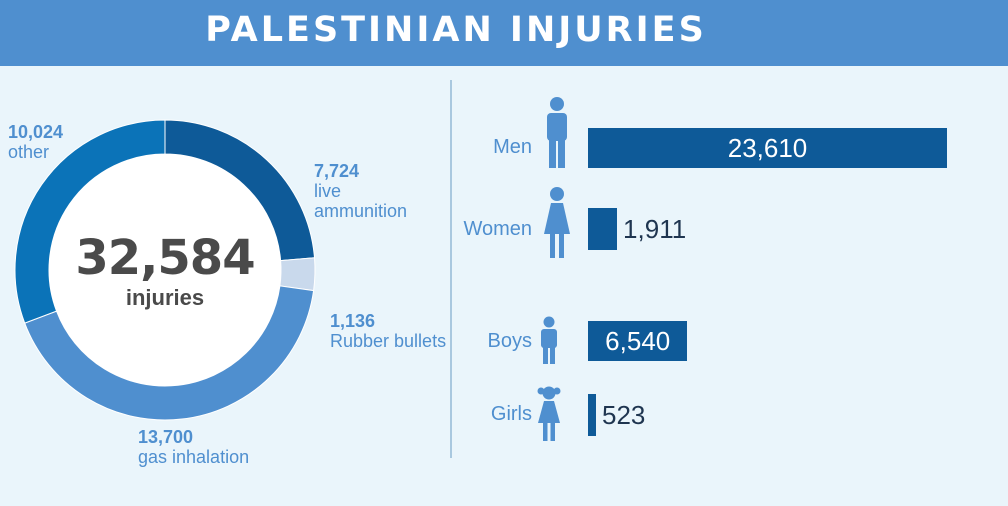  What do you see at coordinates (165, 297) in the screenshot?
I see `total-injuries-label: injuries` at bounding box center [165, 297].